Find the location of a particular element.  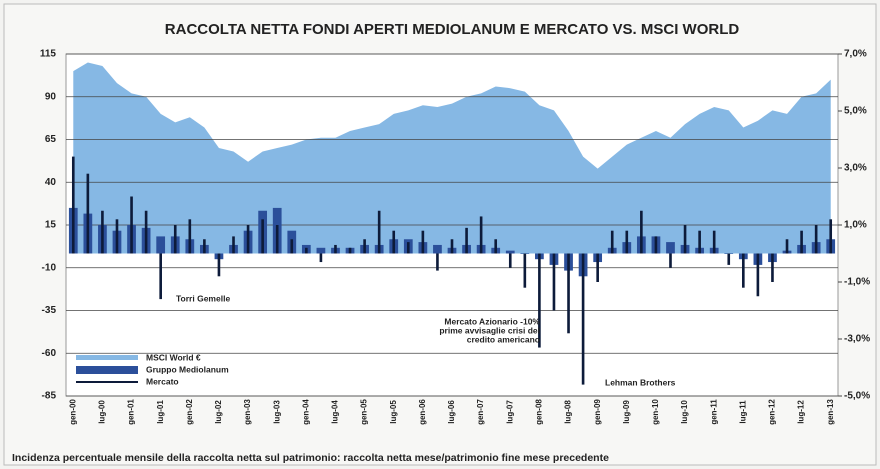

x-tick-label: gen-01 is located at coordinates (131, 412).